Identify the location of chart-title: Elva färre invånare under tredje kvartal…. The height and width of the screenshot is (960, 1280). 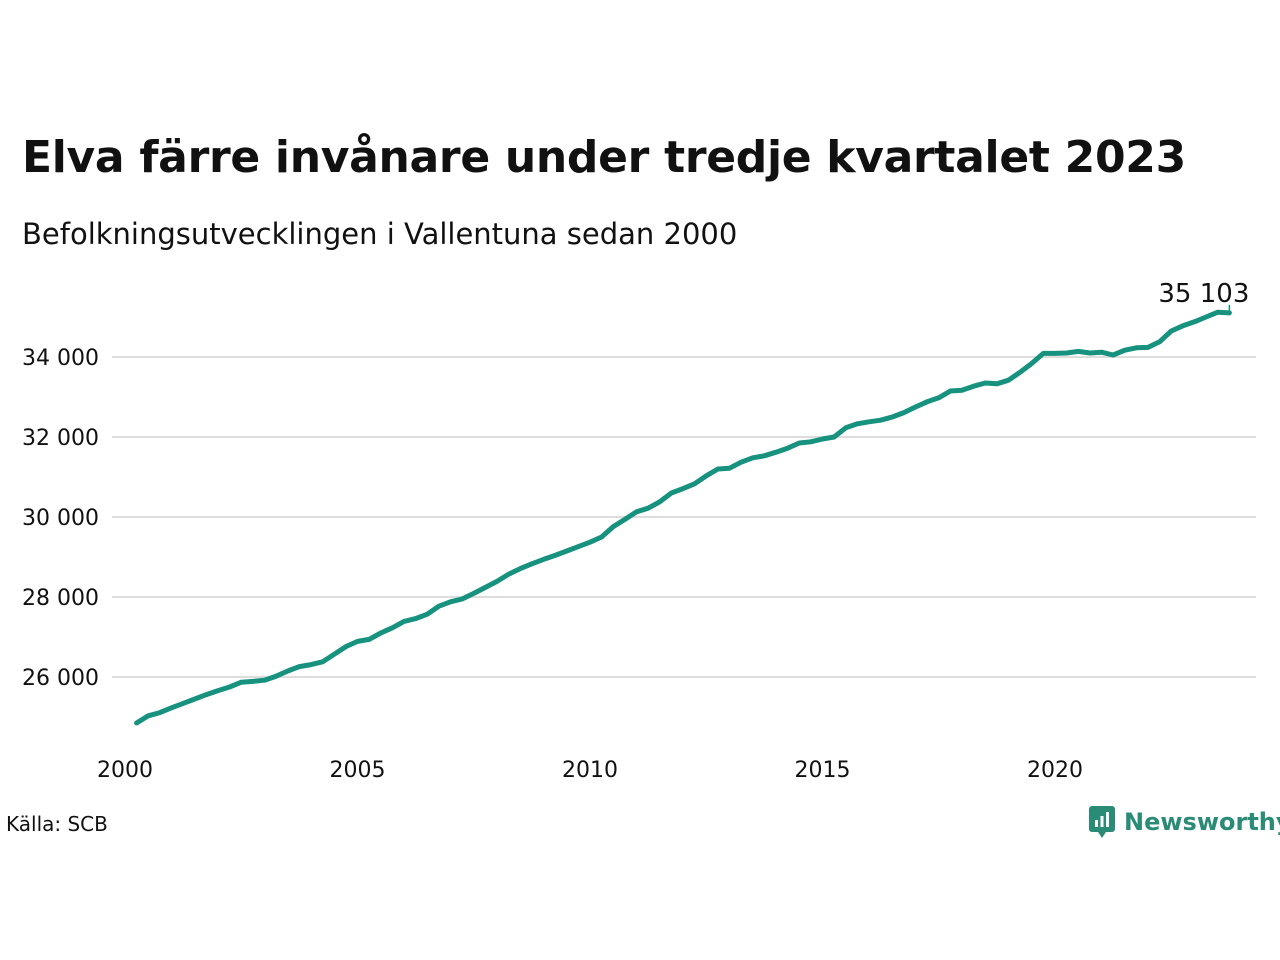
(604, 157).